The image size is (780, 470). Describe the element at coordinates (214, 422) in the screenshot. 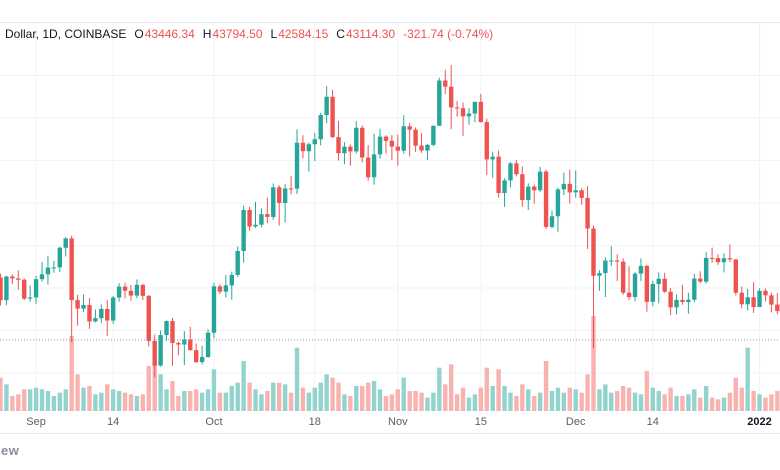

I see `x-axis-label: Oct` at that location.